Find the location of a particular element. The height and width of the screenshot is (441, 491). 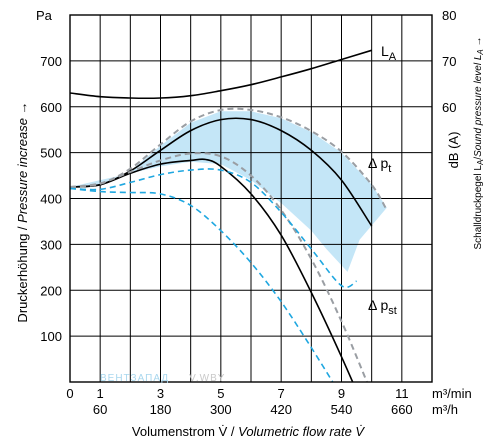

x-tick-label-bottom: 180 is located at coordinates (161, 409).